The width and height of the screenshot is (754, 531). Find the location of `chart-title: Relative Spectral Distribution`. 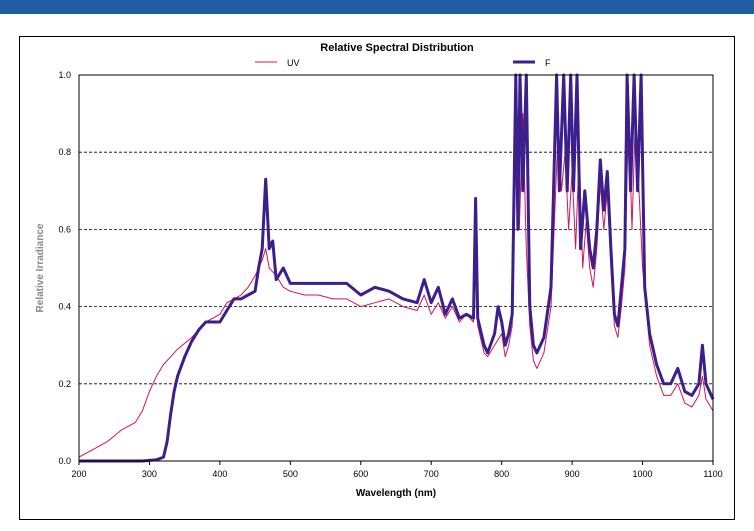

chart-title: Relative Spectral Distribution is located at coordinates (397, 48).